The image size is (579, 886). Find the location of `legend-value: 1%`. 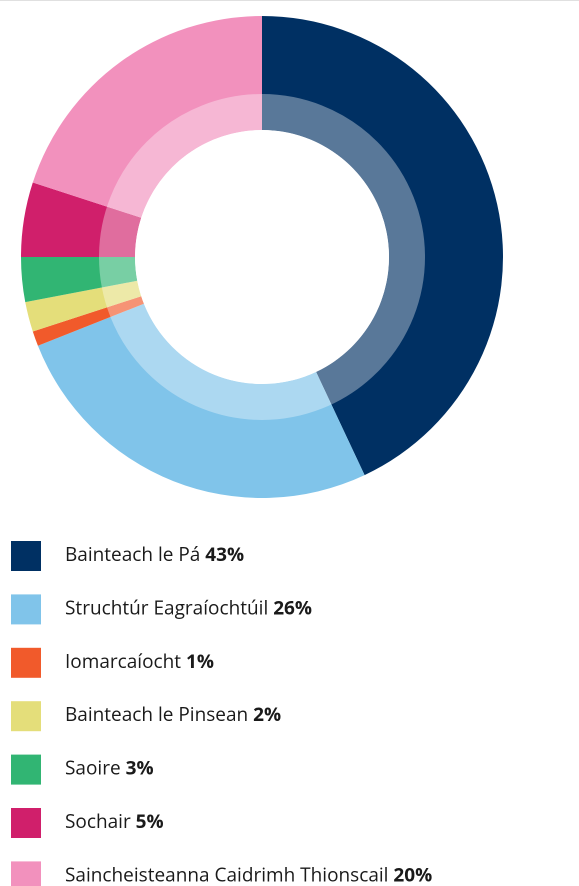

legend-value: 1% is located at coordinates (200, 661).